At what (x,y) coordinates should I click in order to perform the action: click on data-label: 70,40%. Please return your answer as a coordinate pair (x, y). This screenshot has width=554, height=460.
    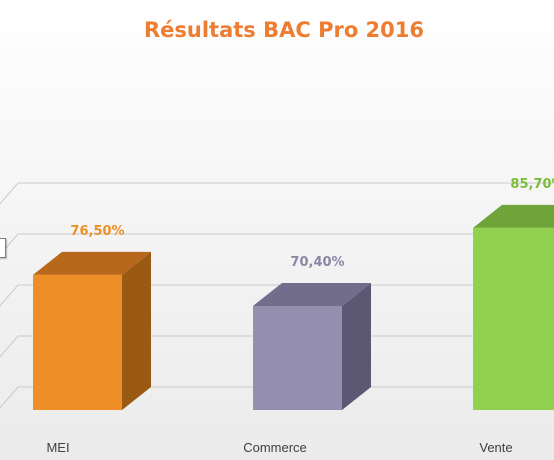
    Looking at the image, I should click on (317, 262).